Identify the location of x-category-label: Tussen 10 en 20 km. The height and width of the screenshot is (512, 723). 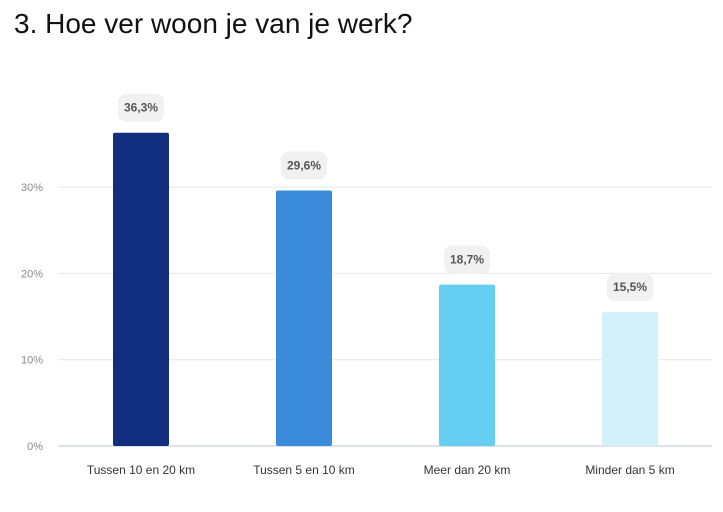
(141, 470).